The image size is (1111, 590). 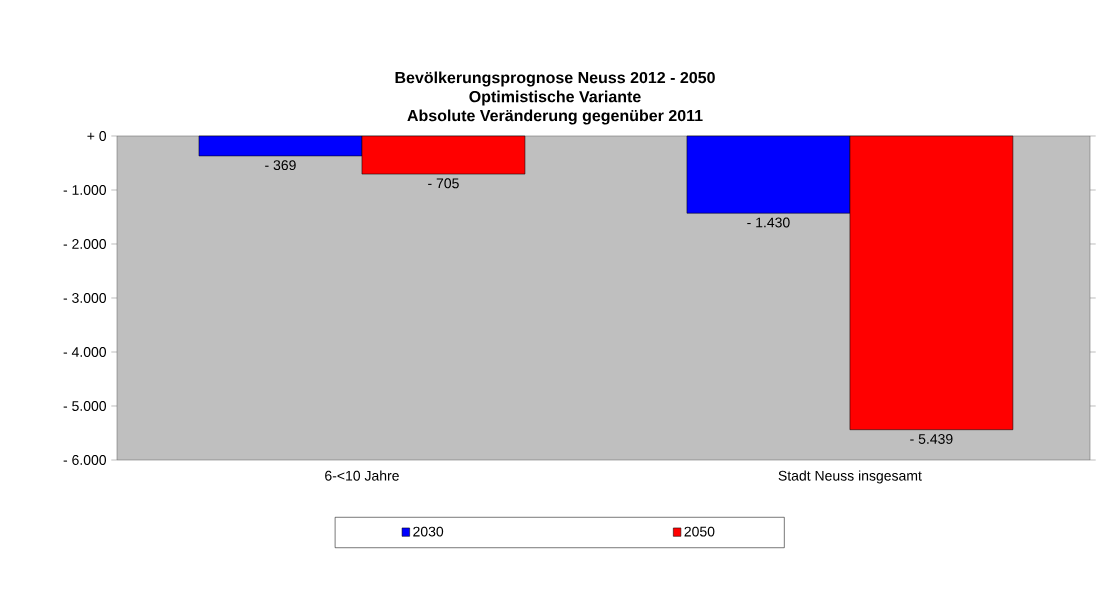 I want to click on y-tick-label: - 6.000, so click(x=85, y=460).